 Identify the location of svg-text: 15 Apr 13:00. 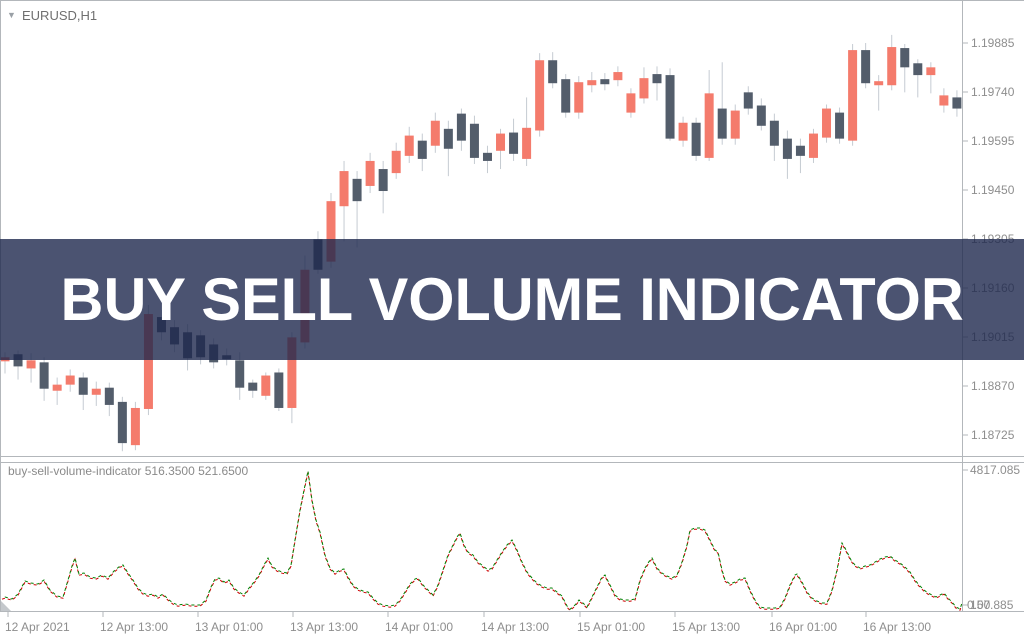
(706, 627).